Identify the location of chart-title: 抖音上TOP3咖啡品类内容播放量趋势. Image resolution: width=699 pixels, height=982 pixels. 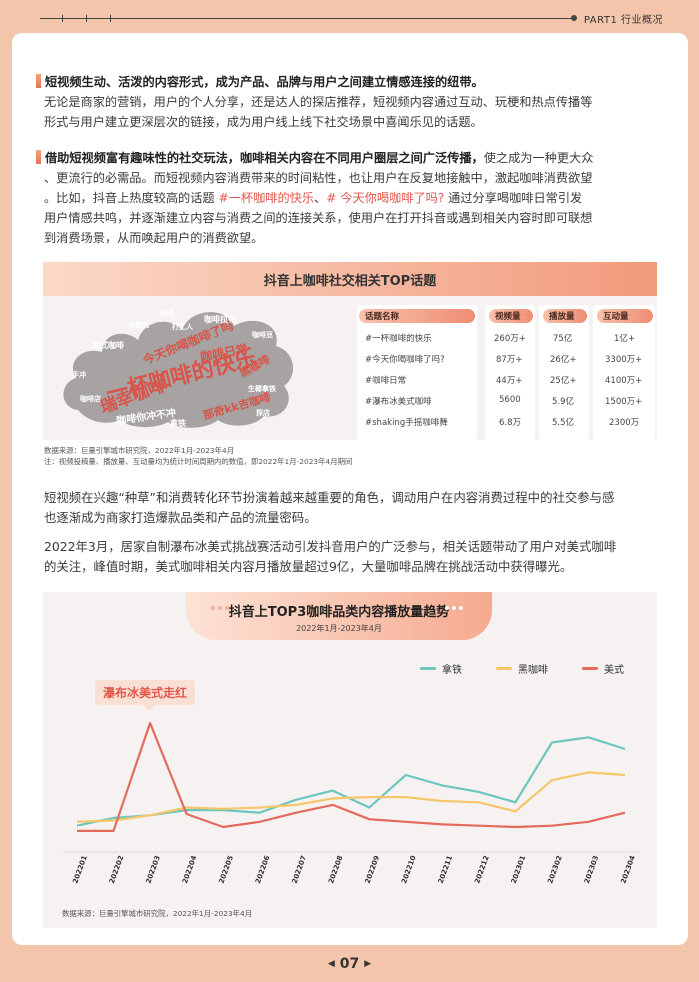
(339, 612).